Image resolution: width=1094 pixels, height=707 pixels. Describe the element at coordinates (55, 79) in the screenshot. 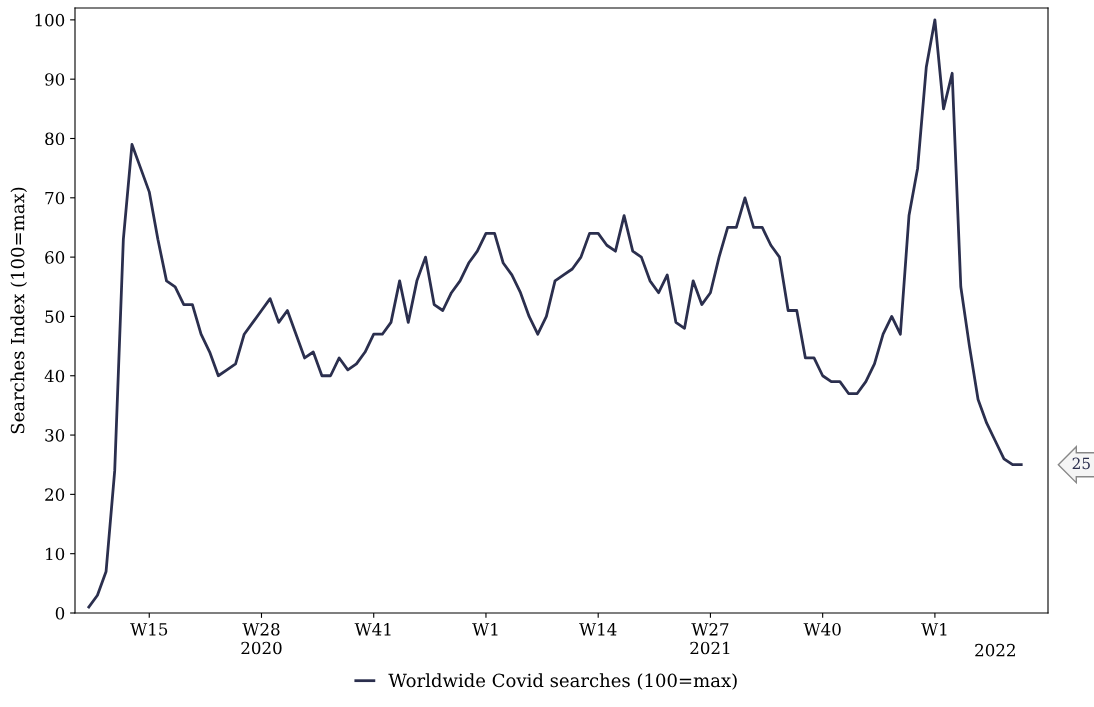

I see `y-tick-label: 90` at that location.